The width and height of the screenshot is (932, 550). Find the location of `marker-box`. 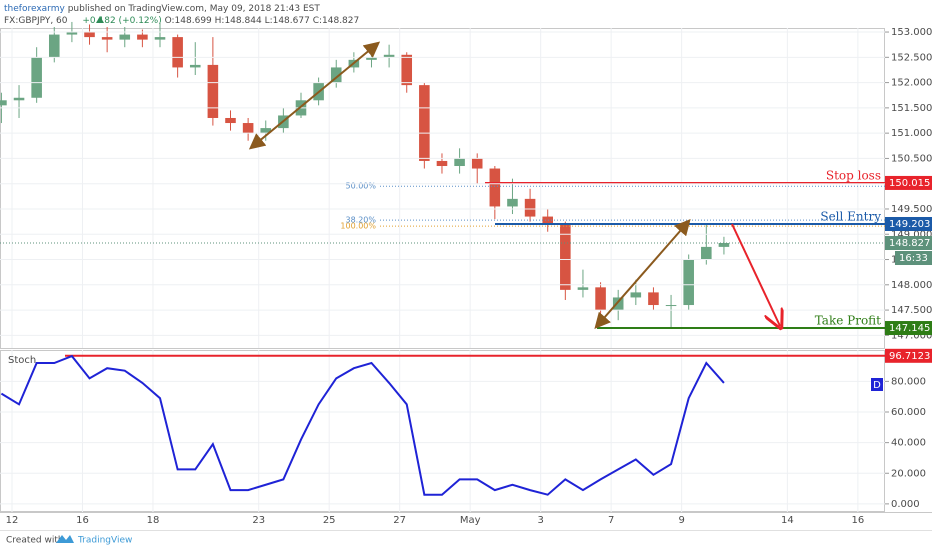

marker-box is located at coordinates (877, 384).